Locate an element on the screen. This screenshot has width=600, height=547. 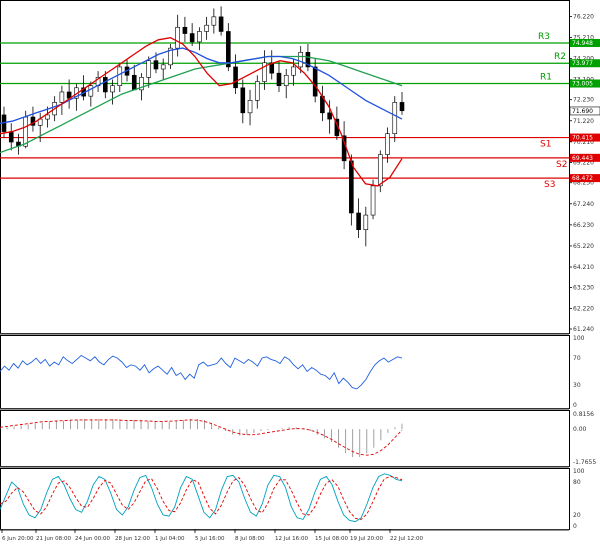
stoch-d-line is located at coordinates (201, 498).